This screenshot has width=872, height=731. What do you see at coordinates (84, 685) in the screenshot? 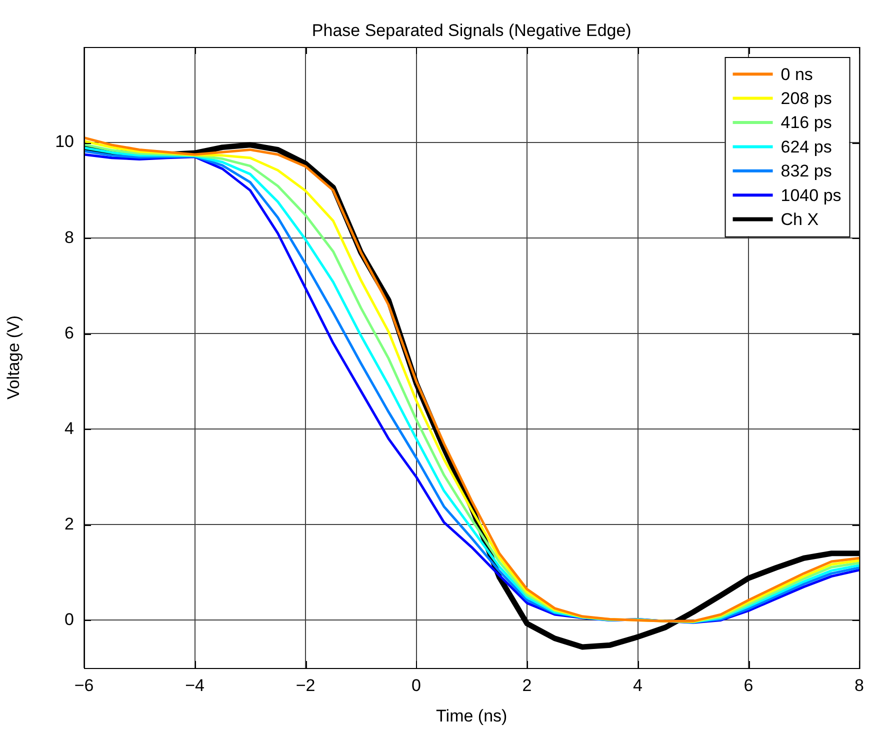
I see `x-tick-label: −6` at bounding box center [84, 685].